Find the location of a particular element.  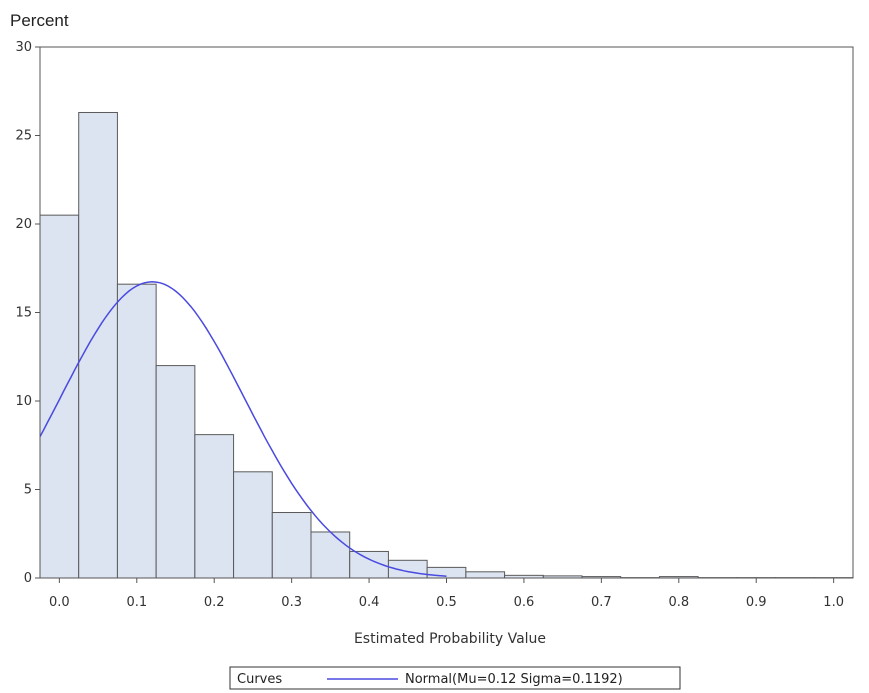

legend: Curves Normal(Mu=0.12 Sigma=0.1192) is located at coordinates (455, 678).